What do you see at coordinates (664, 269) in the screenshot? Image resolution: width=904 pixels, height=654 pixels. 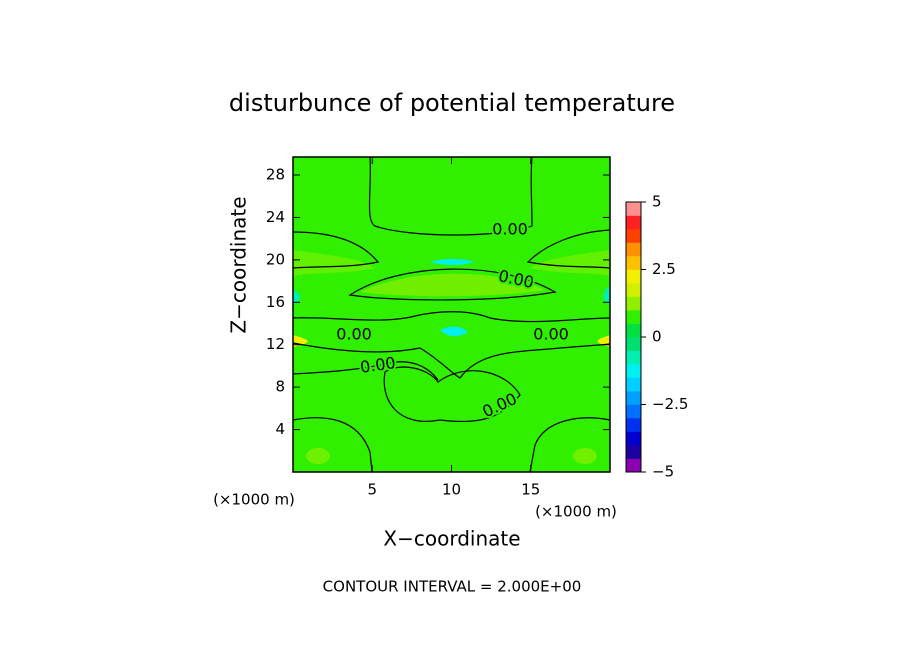 I see `colorbar-tick-label: 2.5` at bounding box center [664, 269].